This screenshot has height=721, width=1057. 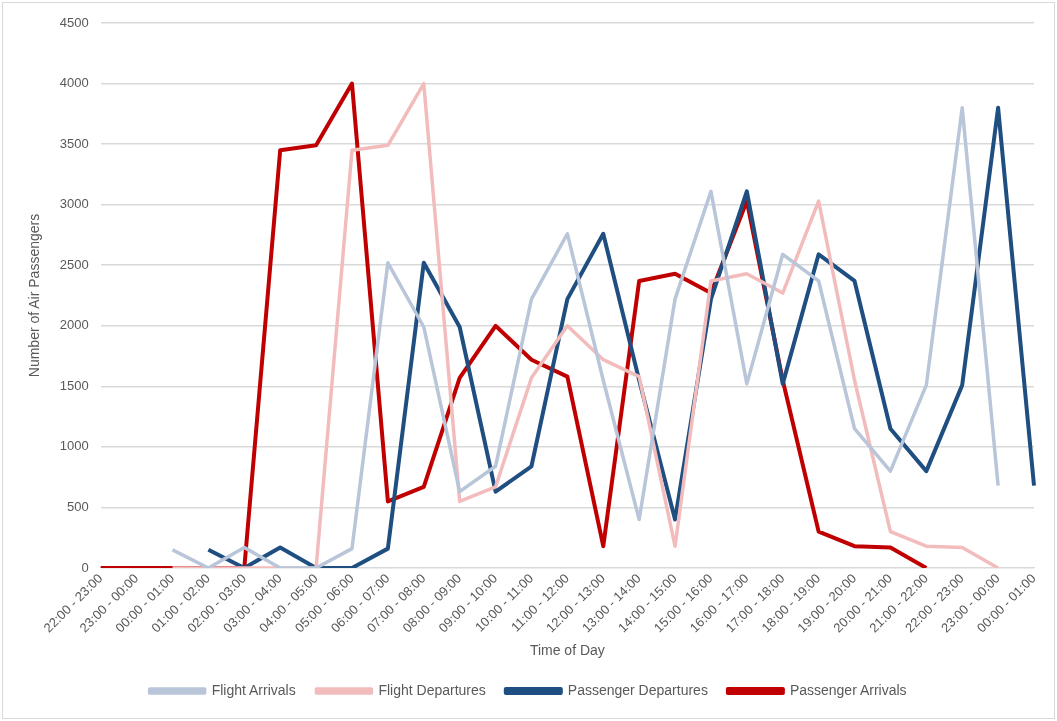 What do you see at coordinates (432, 689) in the screenshot?
I see `legend-label: Flight Departures` at bounding box center [432, 689].